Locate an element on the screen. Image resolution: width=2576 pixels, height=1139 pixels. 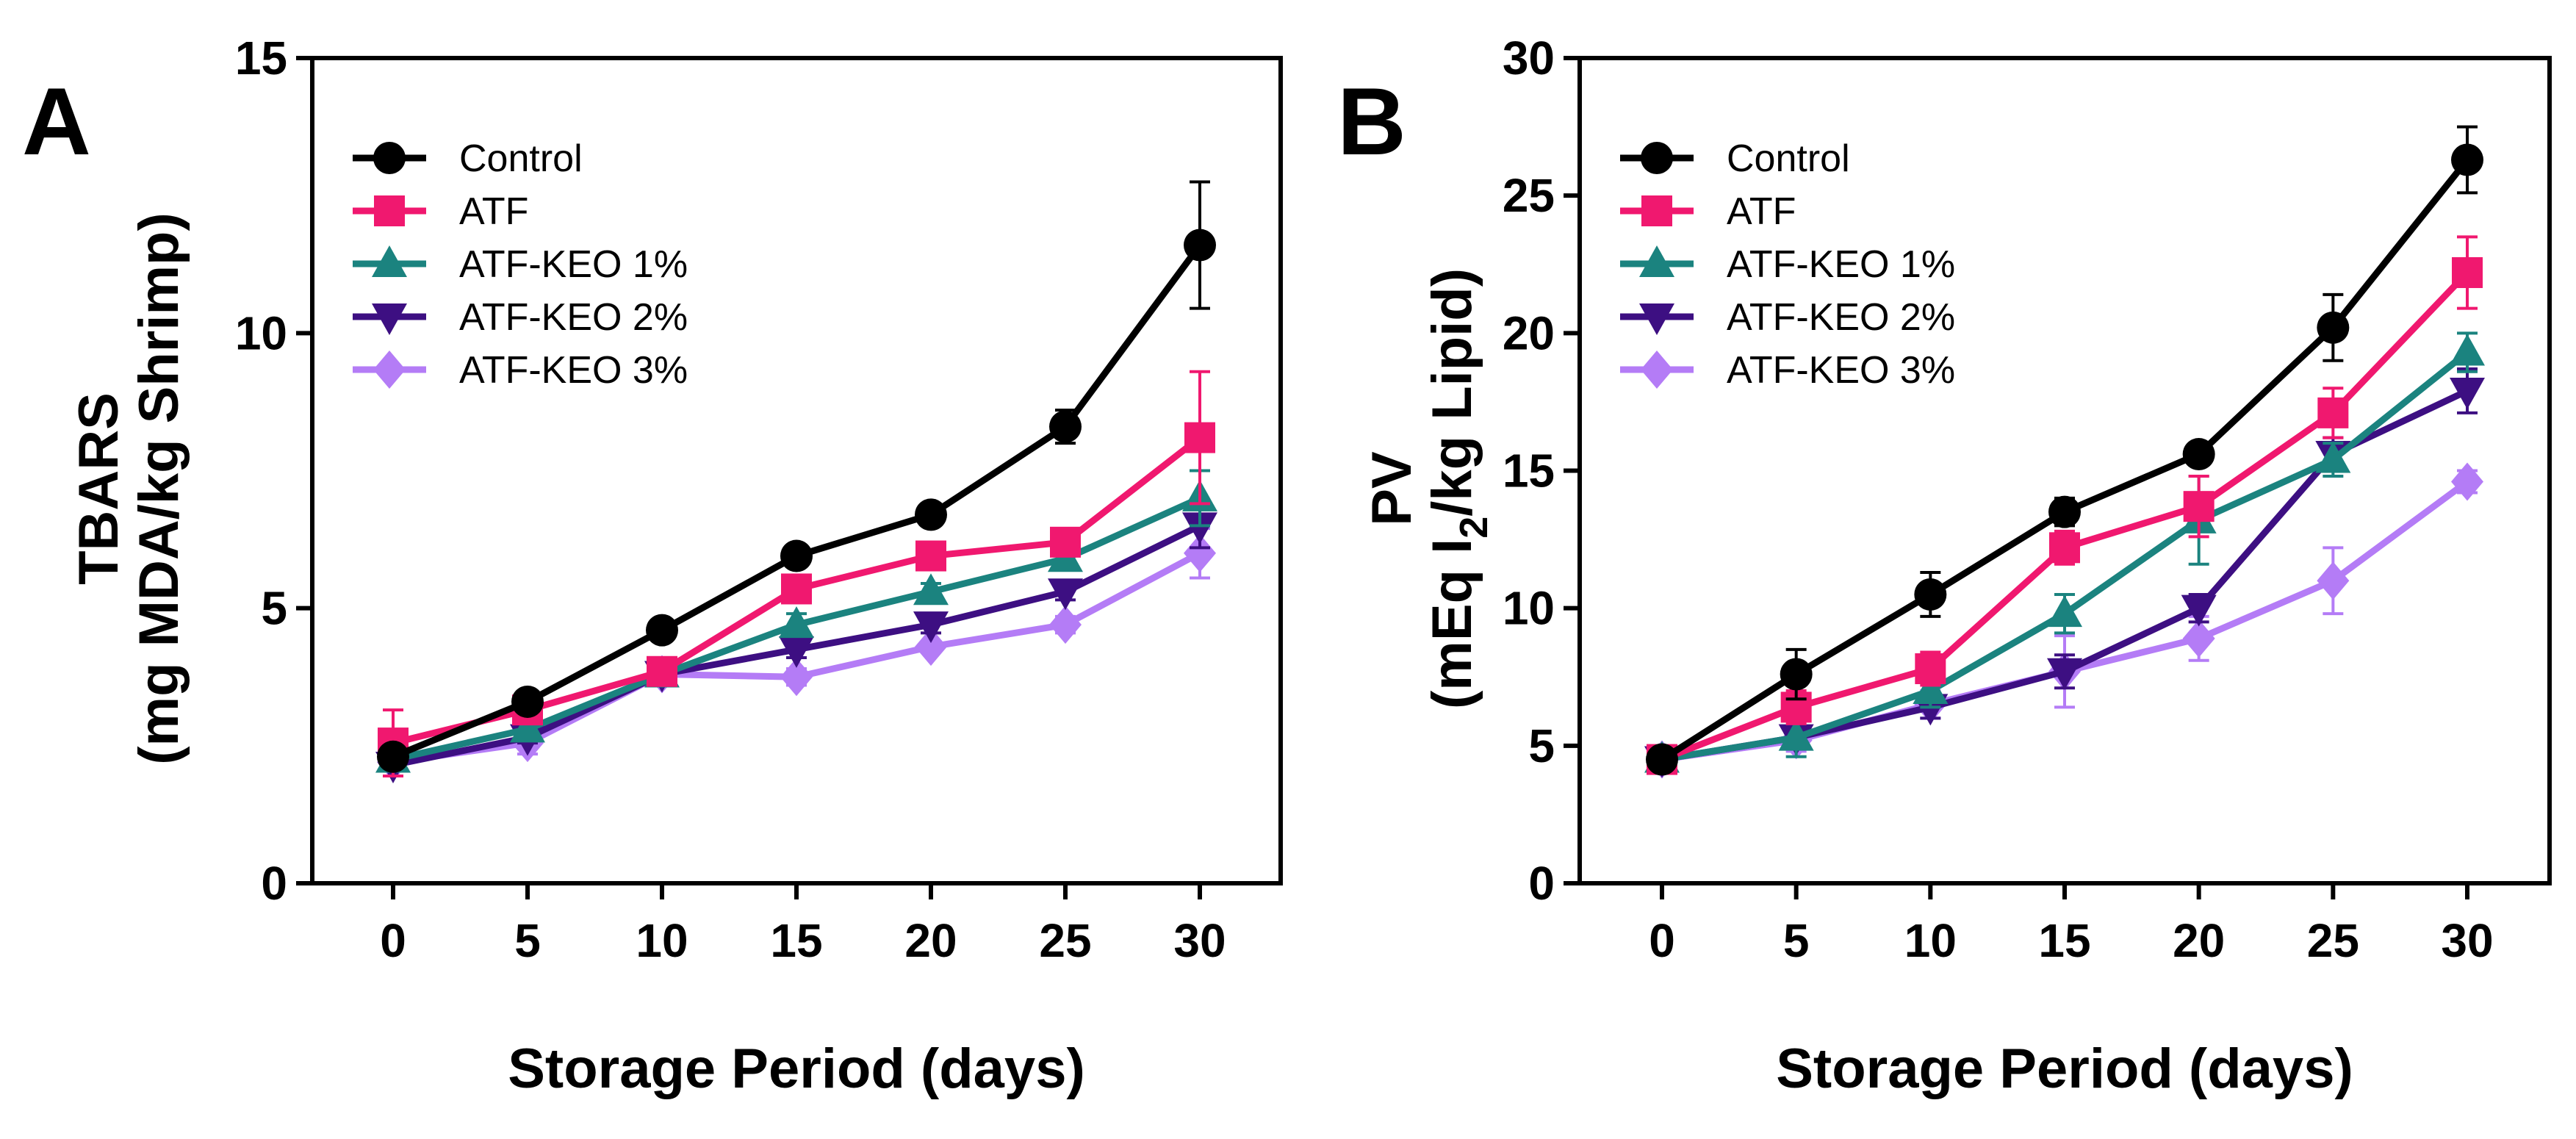
panel-a-x-tick-label: 5 is located at coordinates (527, 940).